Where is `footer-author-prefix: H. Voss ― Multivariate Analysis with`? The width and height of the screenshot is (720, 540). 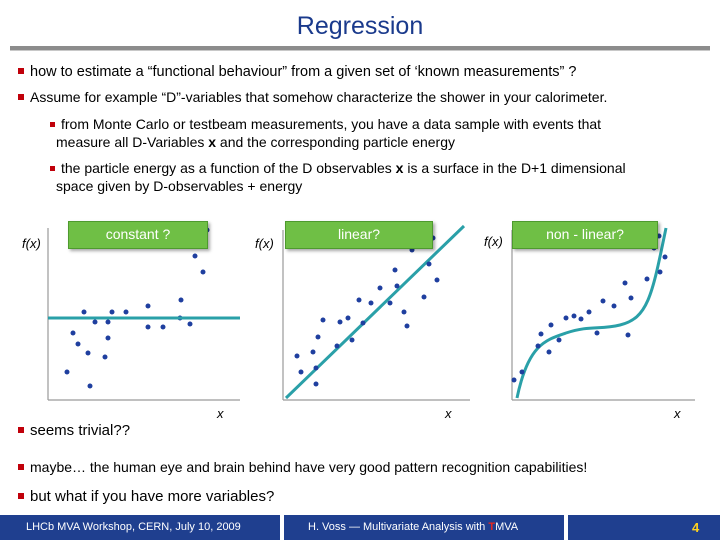
footer-author-prefix: H. Voss ― Multivariate Analysis with is located at coordinates (398, 527).